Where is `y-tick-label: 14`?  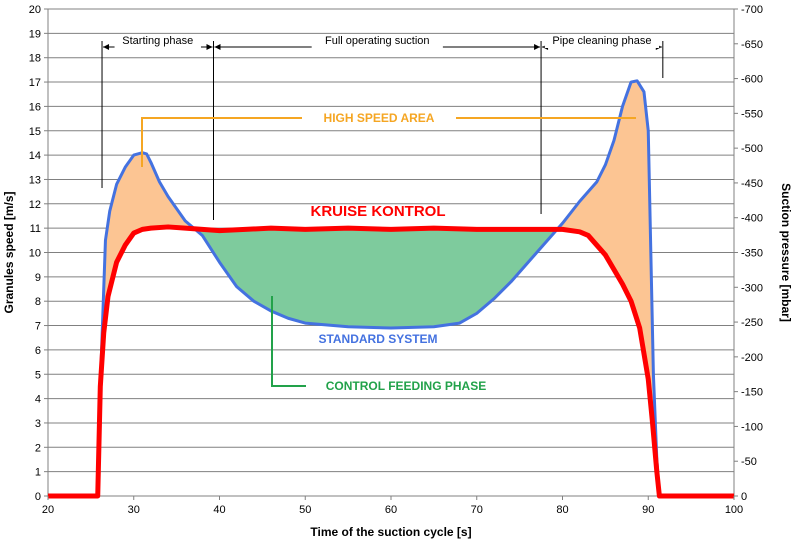 y-tick-label: 14 is located at coordinates (35, 156).